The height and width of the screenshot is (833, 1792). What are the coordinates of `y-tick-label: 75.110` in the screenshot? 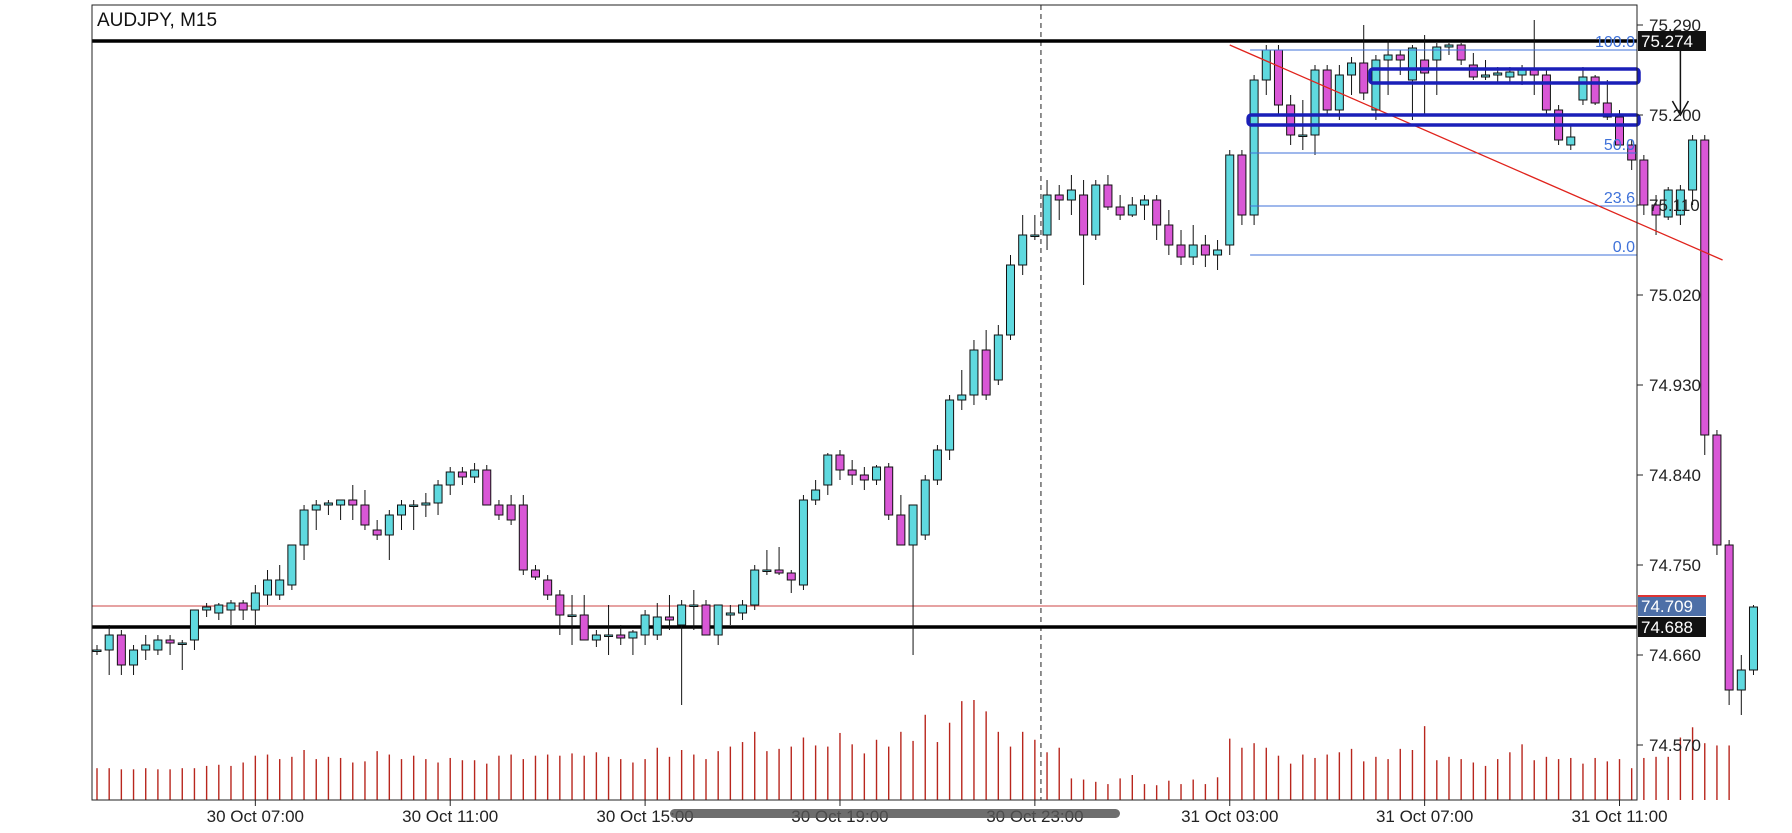 It's located at (1674, 205).